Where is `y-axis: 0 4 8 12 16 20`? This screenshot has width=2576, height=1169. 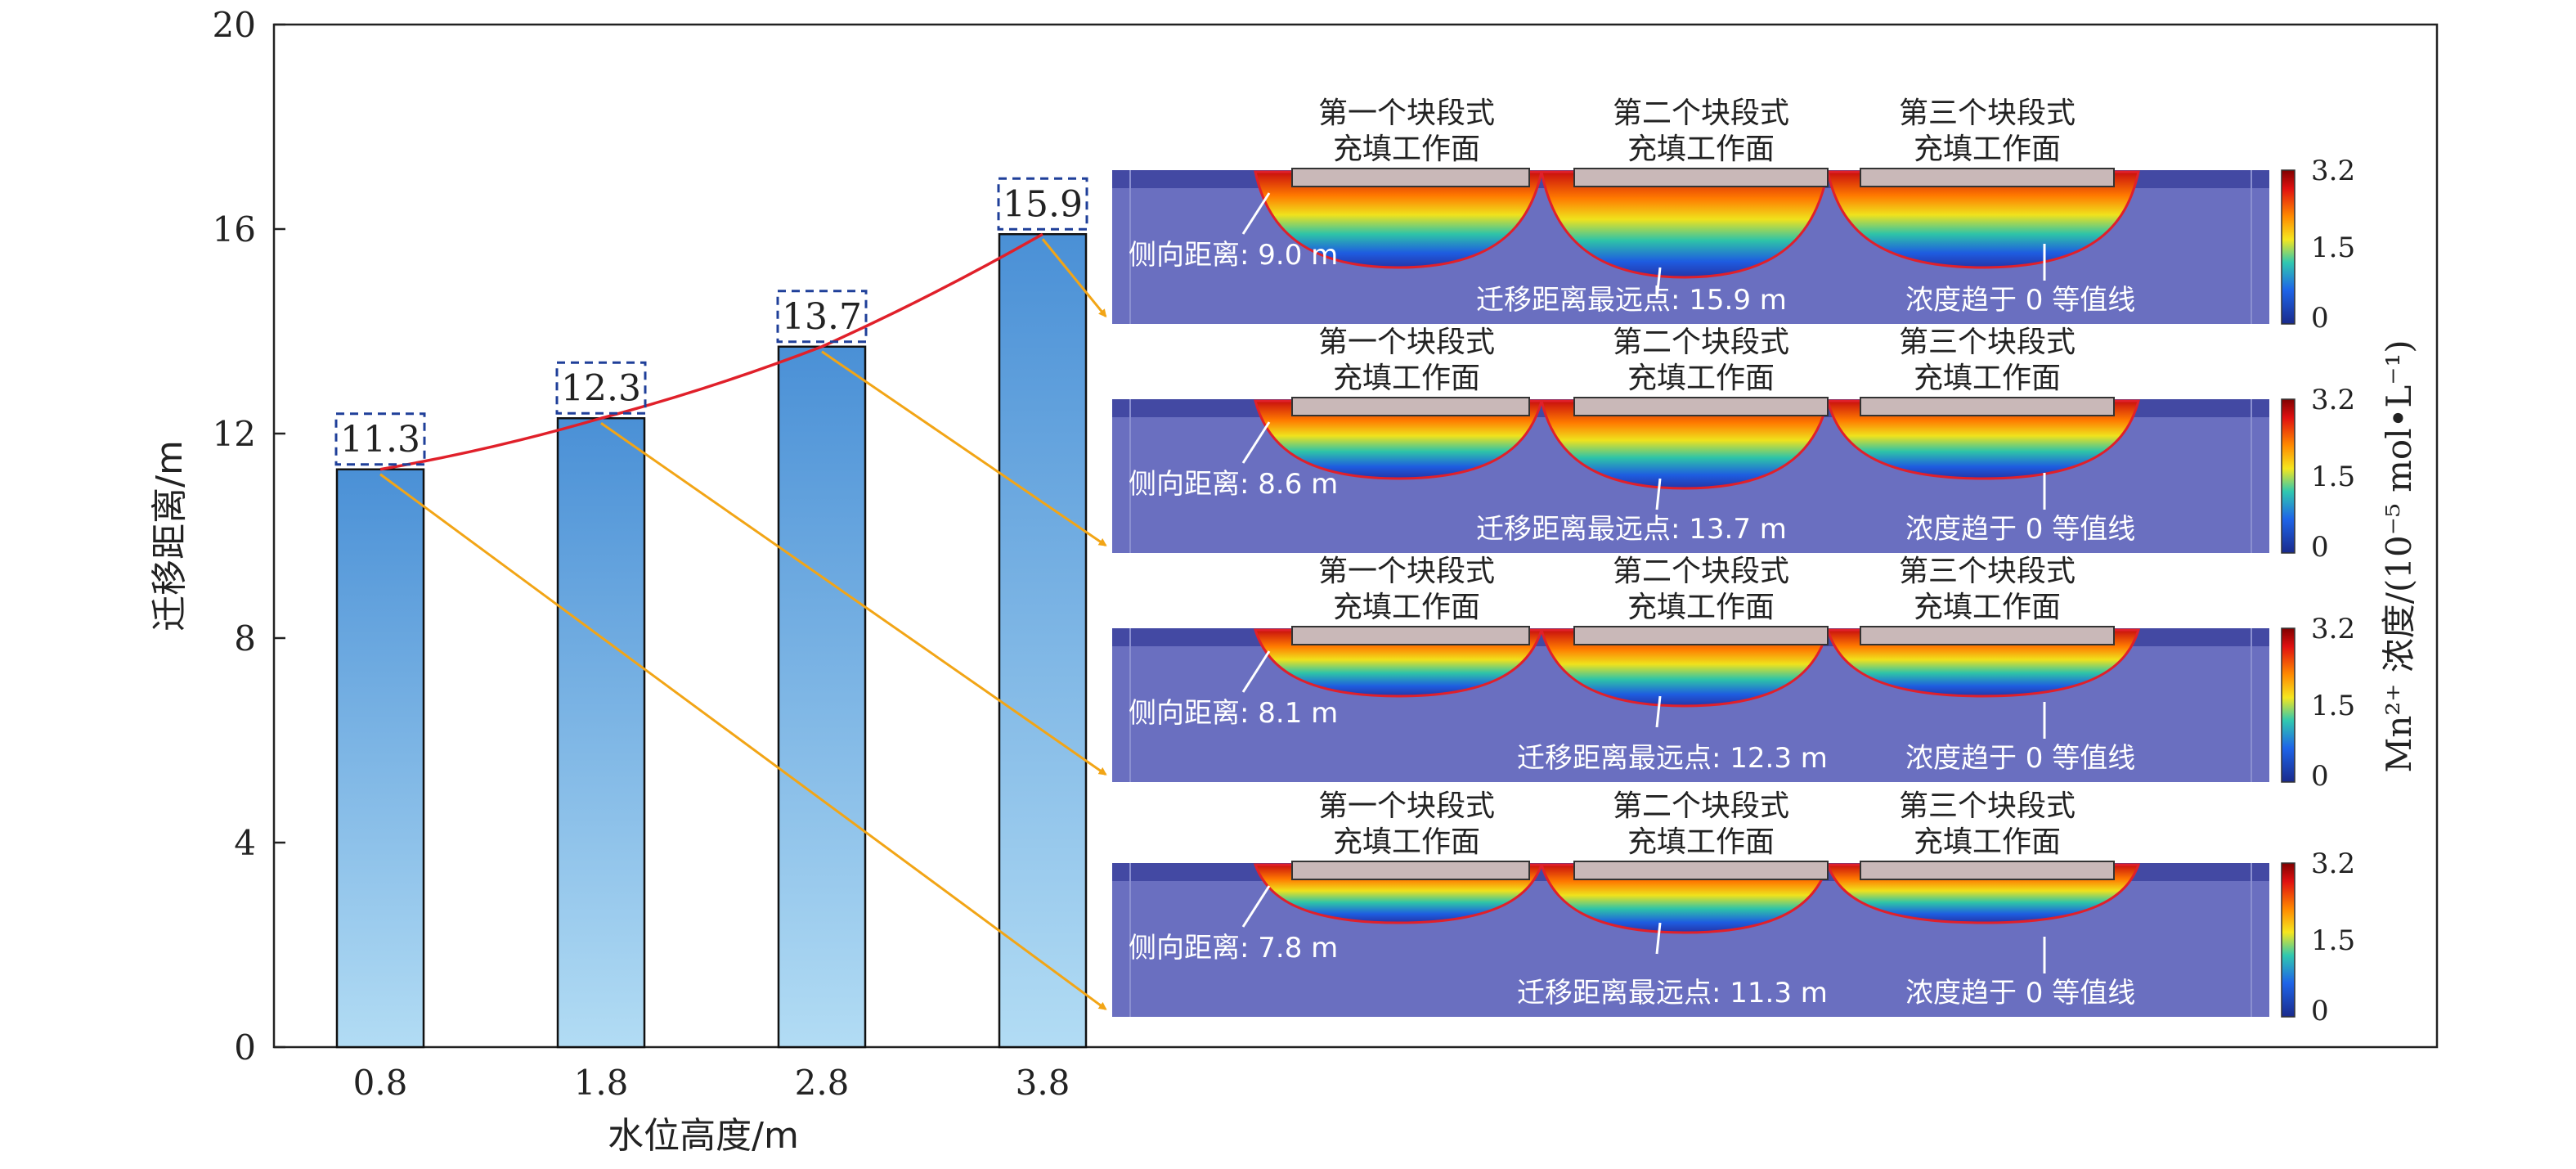 y-axis: 0 4 8 12 16 20 is located at coordinates (249, 536).